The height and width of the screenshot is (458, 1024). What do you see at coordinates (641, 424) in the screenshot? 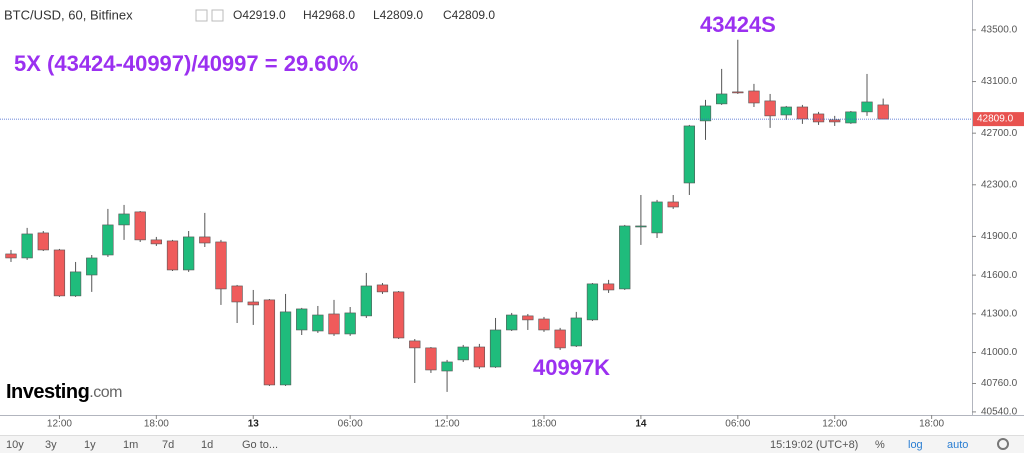
I see `x-tick-label: 14` at bounding box center [641, 424].